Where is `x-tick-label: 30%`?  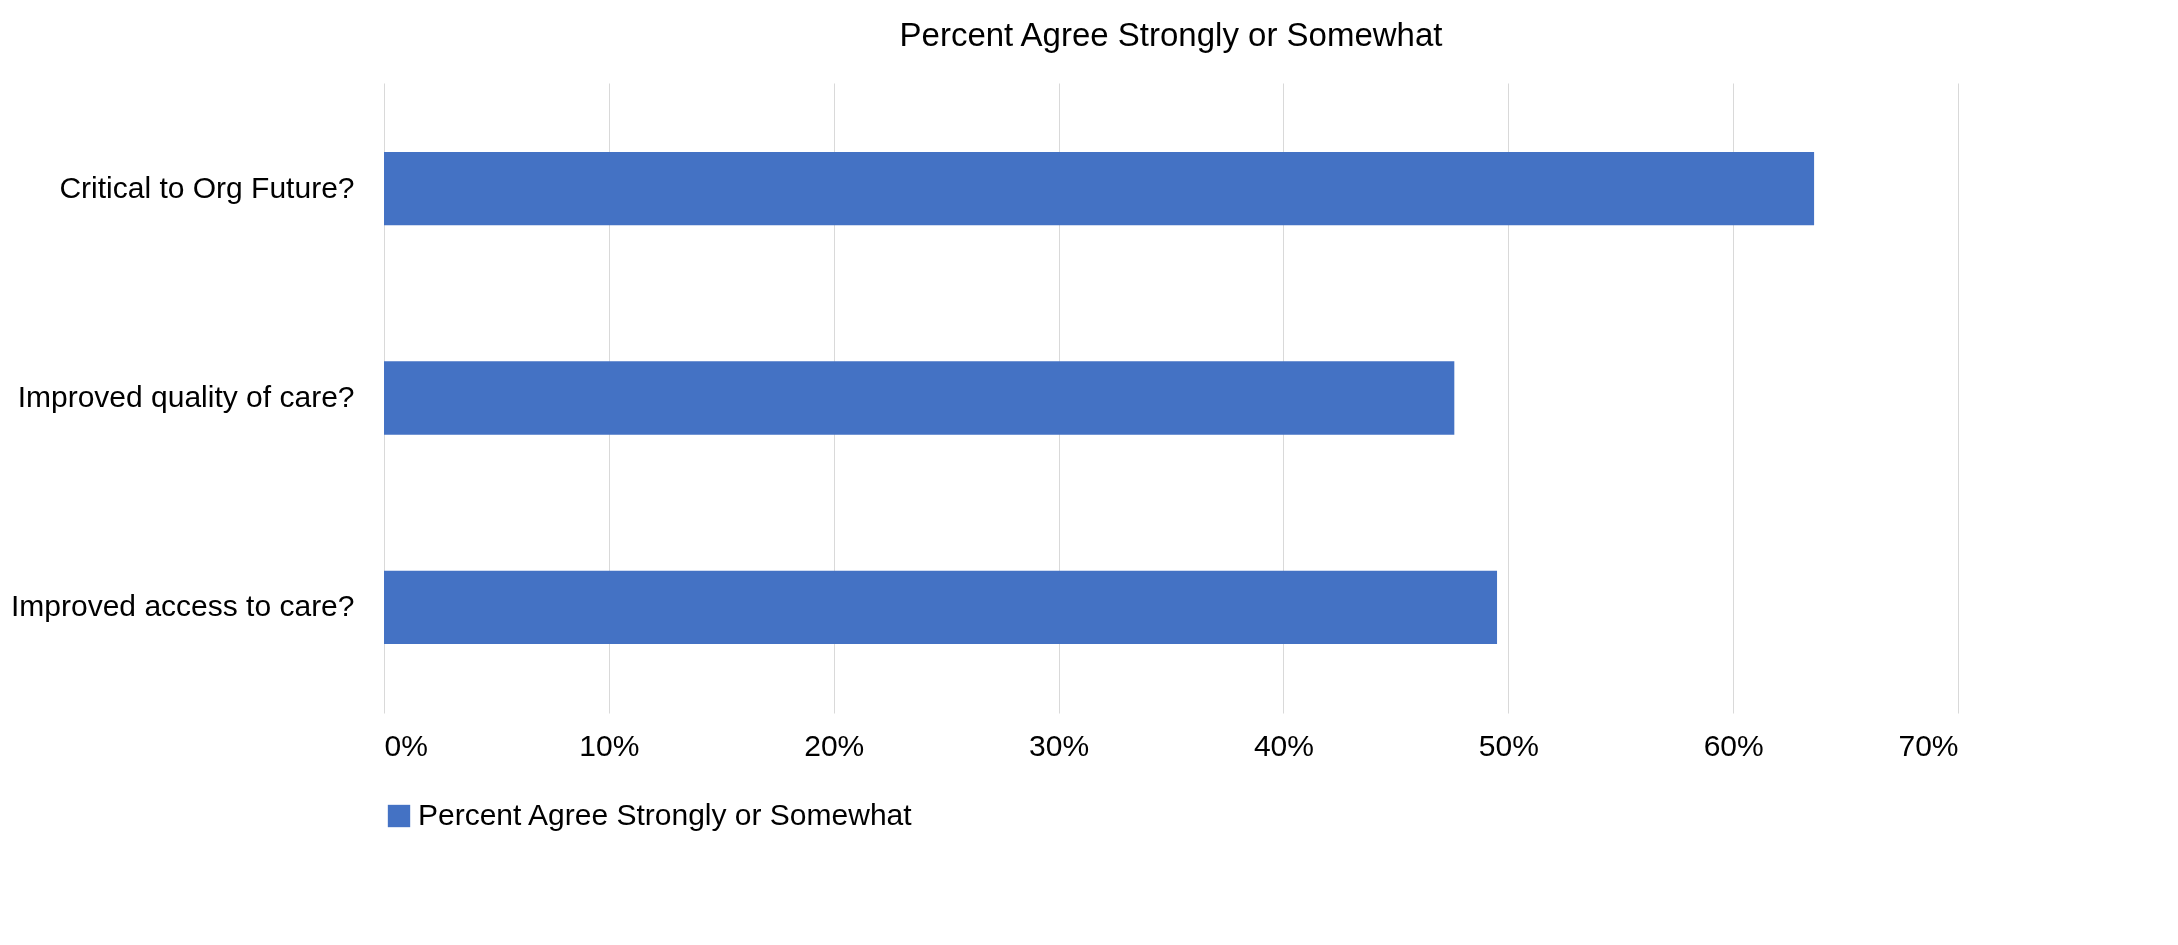 x-tick-label: 30% is located at coordinates (1059, 745).